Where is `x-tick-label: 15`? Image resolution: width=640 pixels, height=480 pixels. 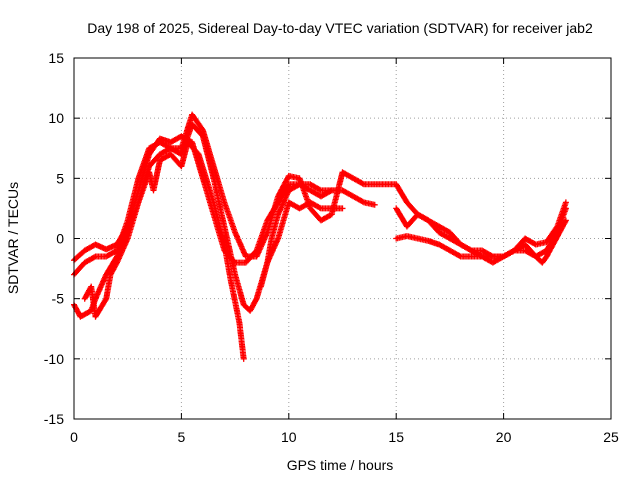
x-tick-label: 15 is located at coordinates (396, 437).